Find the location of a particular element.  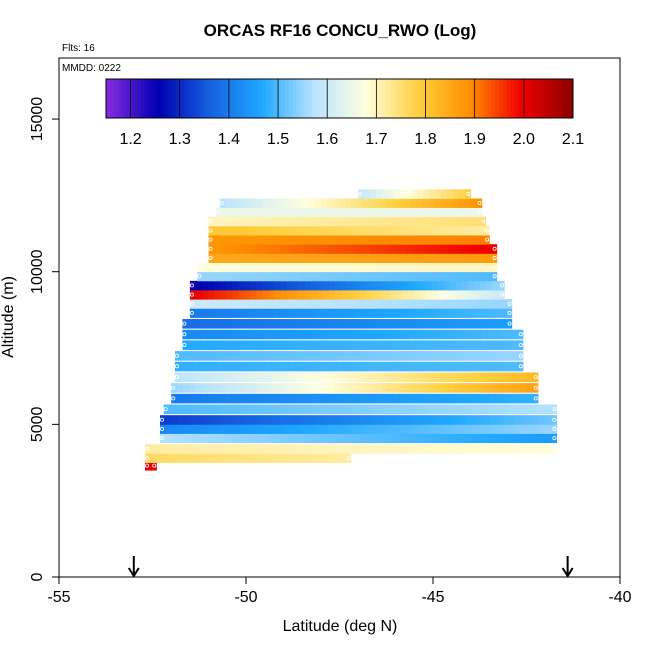

colorbar-tick-label: 2.0 is located at coordinates (524, 139).